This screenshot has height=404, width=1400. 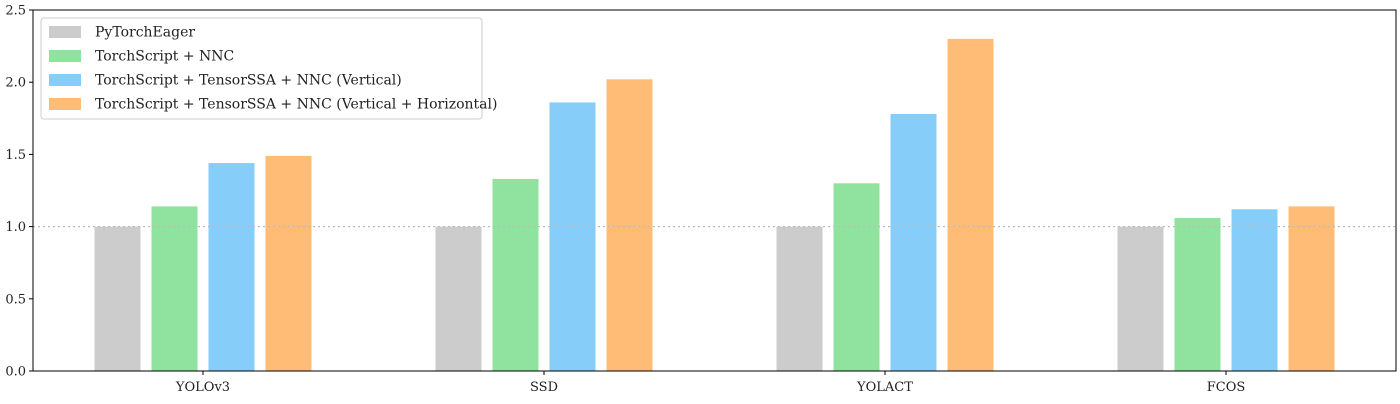 What do you see at coordinates (884, 387) in the screenshot?
I see `x-tick-label-yolact: YOLACT` at bounding box center [884, 387].